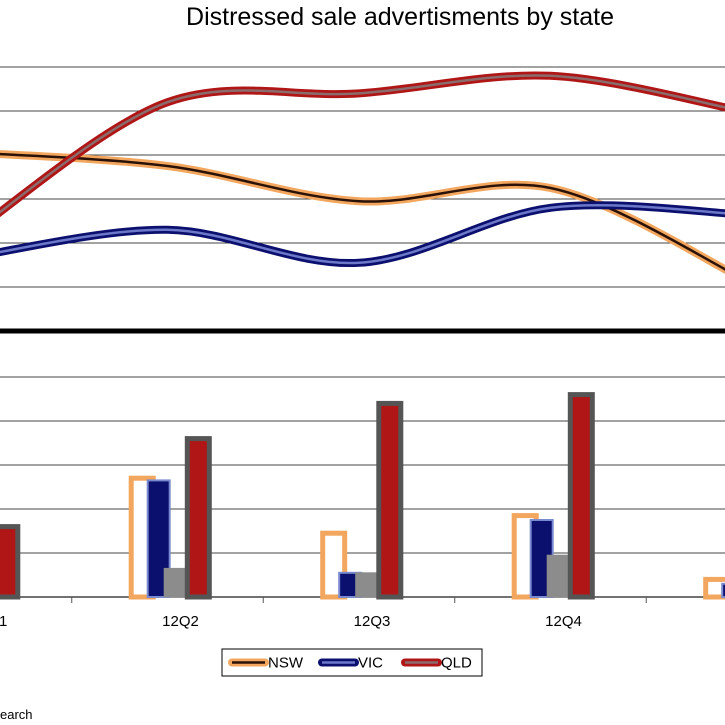 Image resolution: width=725 pixels, height=725 pixels. I want to click on bar-qld-12q4, so click(581, 496).